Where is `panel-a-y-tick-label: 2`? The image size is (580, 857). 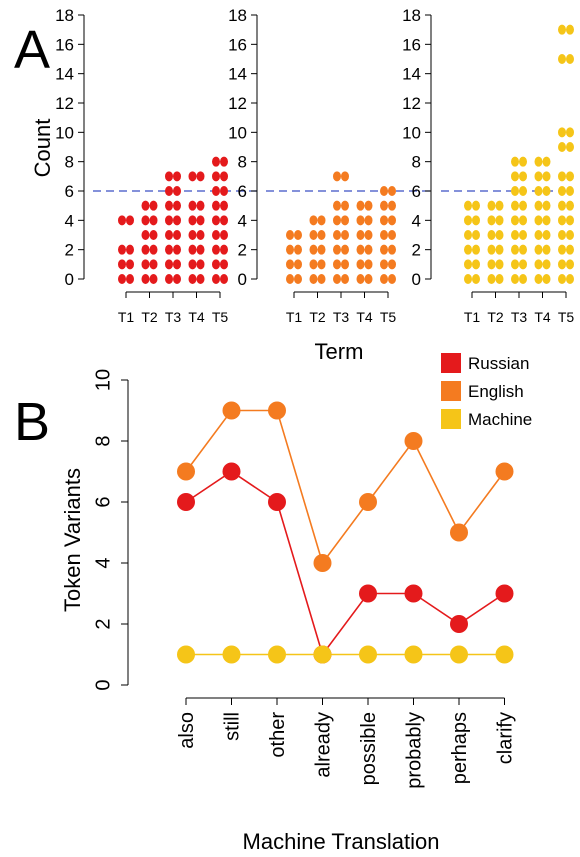
panel-a-y-tick-label: 2 is located at coordinates (416, 250).